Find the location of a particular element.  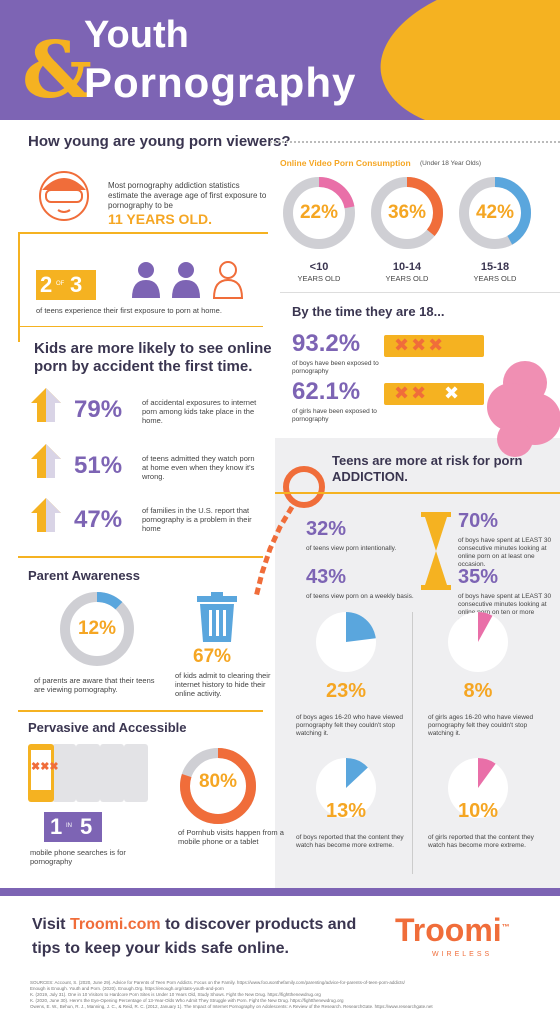

x-marks-icon: ✖✖✖ is located at coordinates (420, 345).